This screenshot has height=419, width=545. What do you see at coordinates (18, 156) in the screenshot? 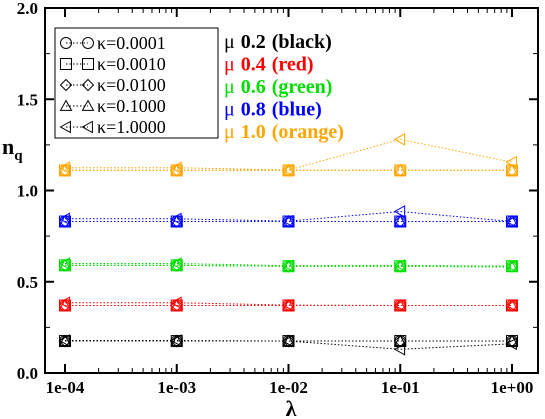
I see `y-axis-title-sub: q` at bounding box center [18, 156].